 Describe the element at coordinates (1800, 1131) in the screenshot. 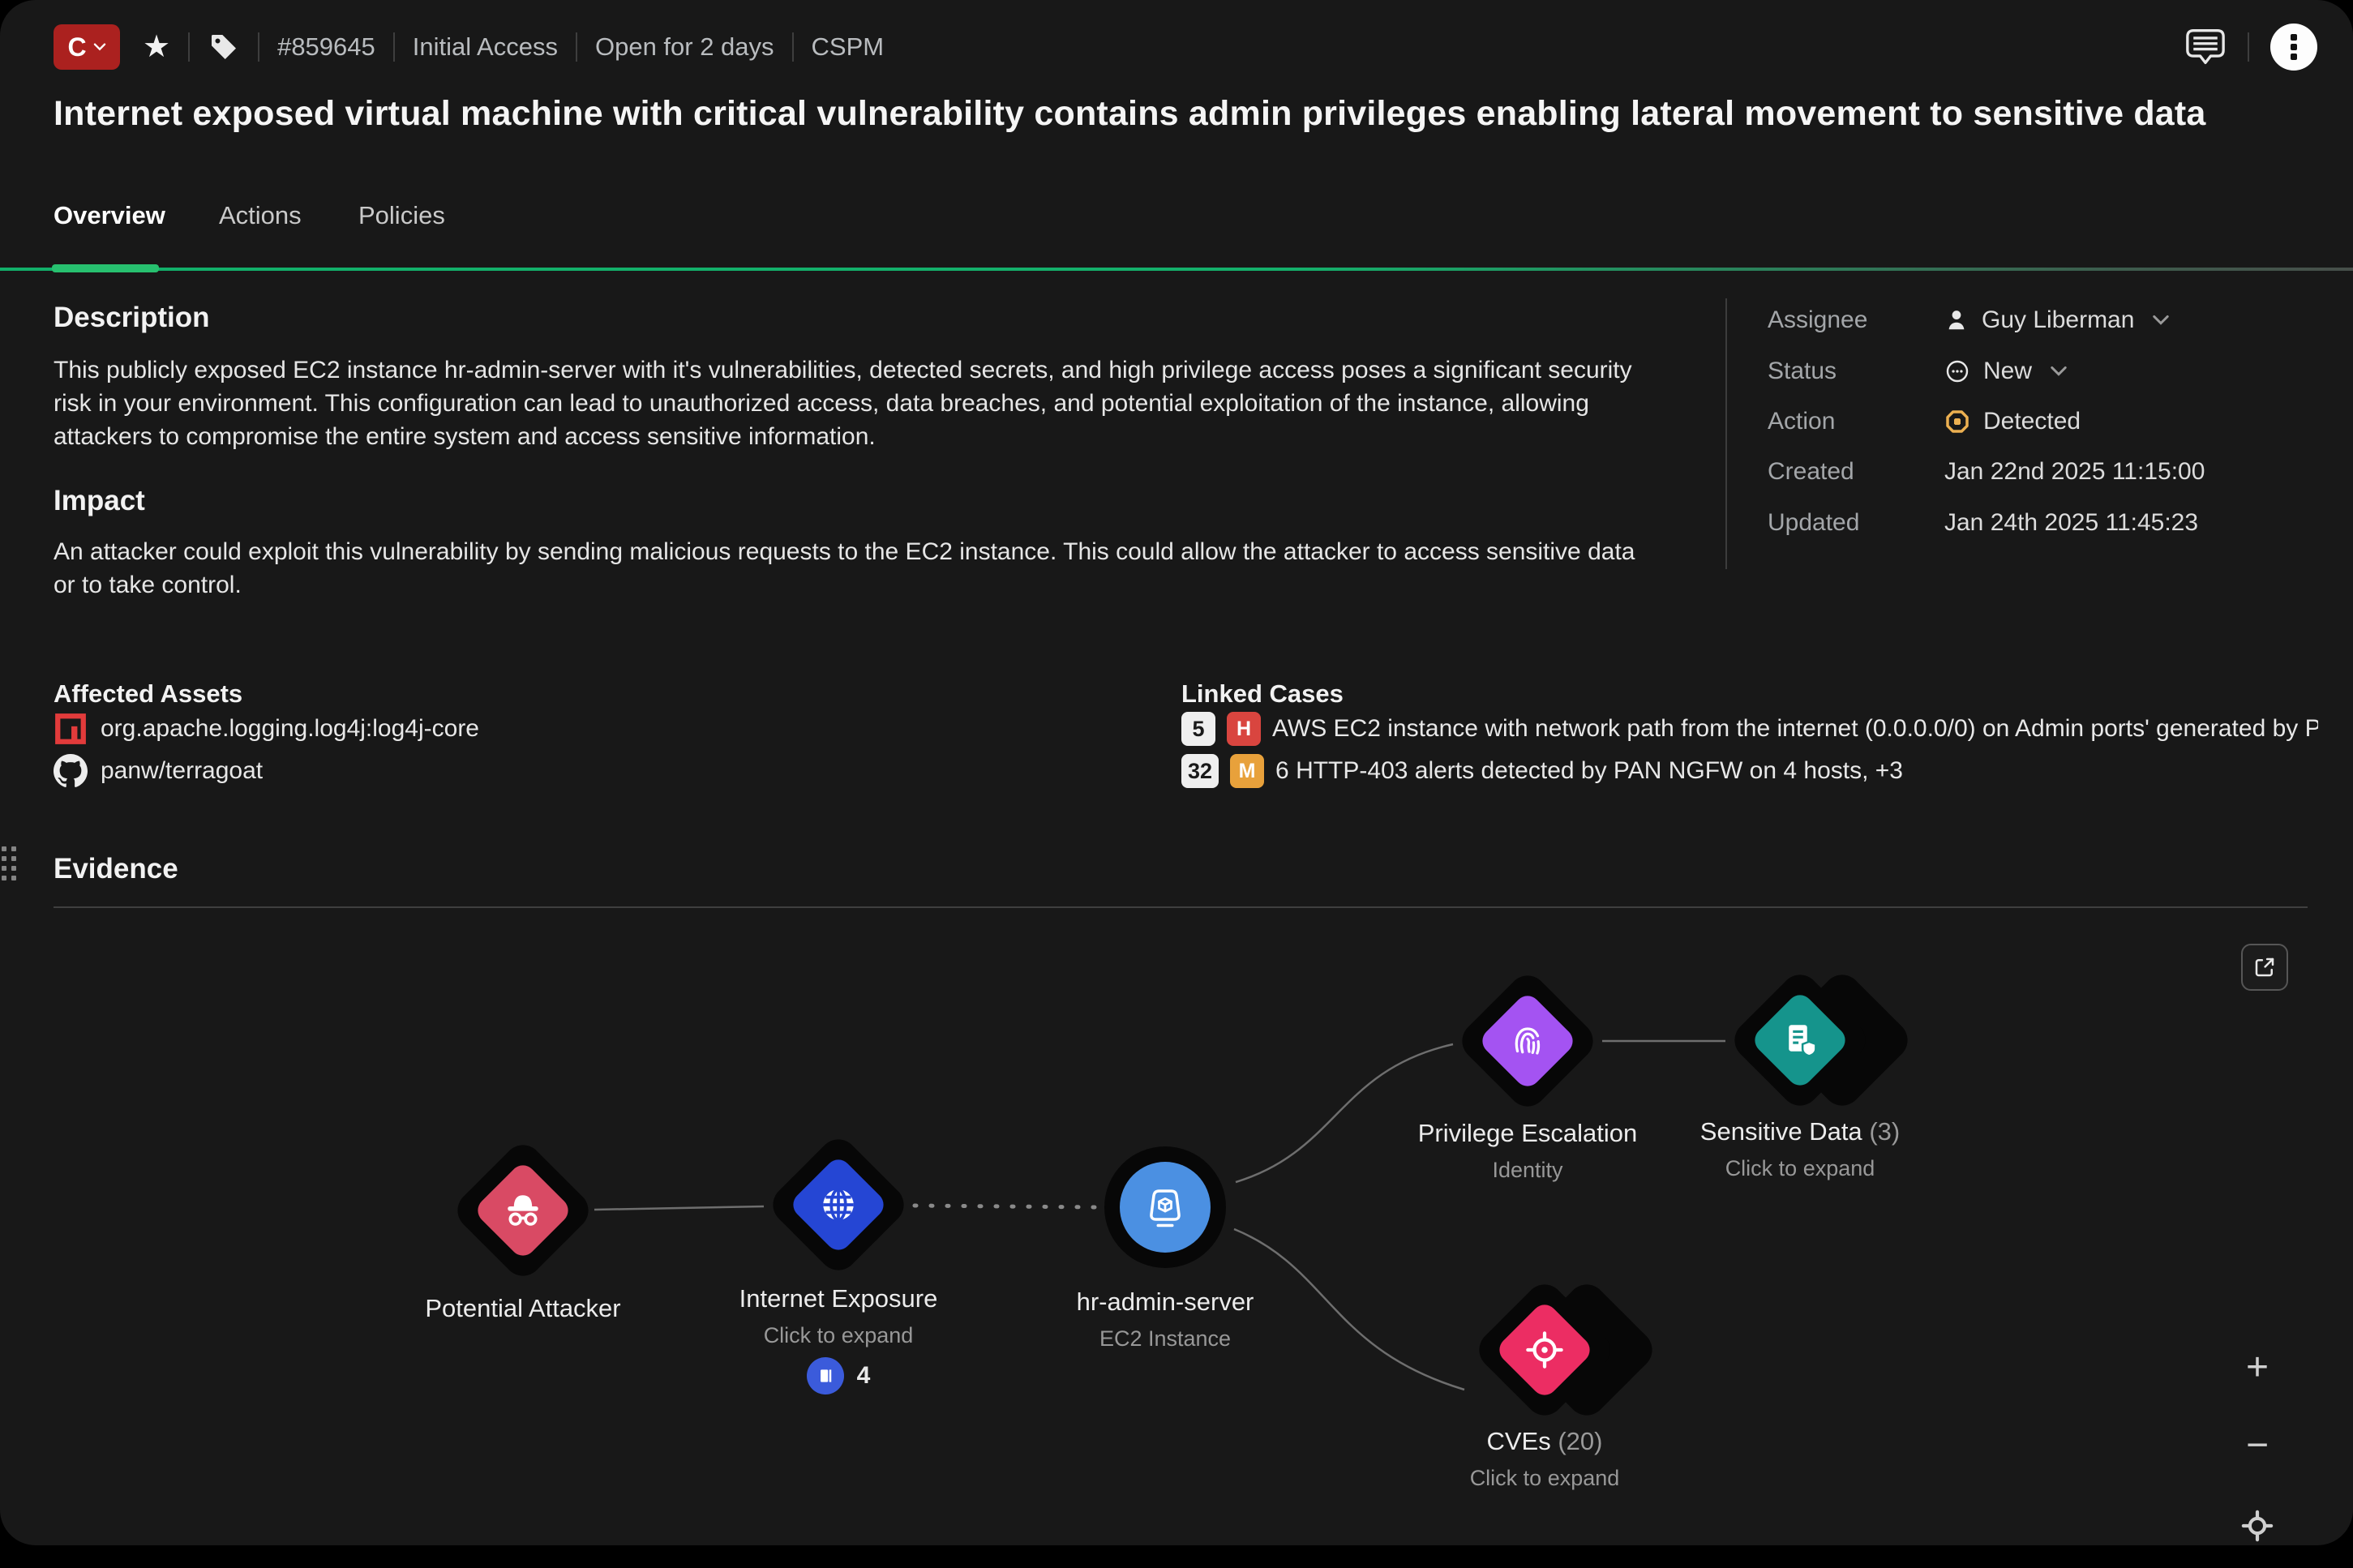

I see `node-label: Sensitive Data (3)` at that location.